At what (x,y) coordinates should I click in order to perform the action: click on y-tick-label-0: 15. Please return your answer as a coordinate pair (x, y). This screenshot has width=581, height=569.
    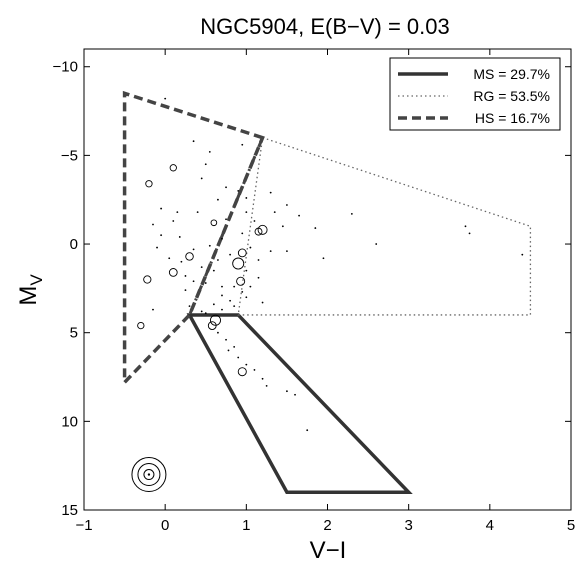
    Looking at the image, I should click on (69, 510).